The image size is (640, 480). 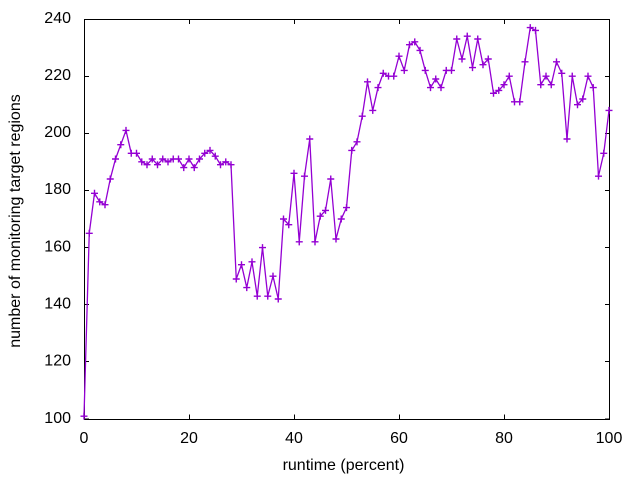 I want to click on svg-text: runtime (percent), so click(x=344, y=465).